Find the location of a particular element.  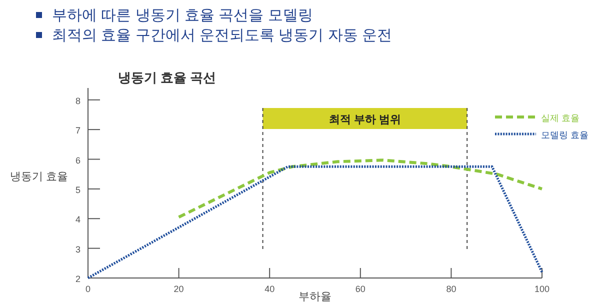

chart-title: 냉동기 효율 곡선 is located at coordinates (167, 77).